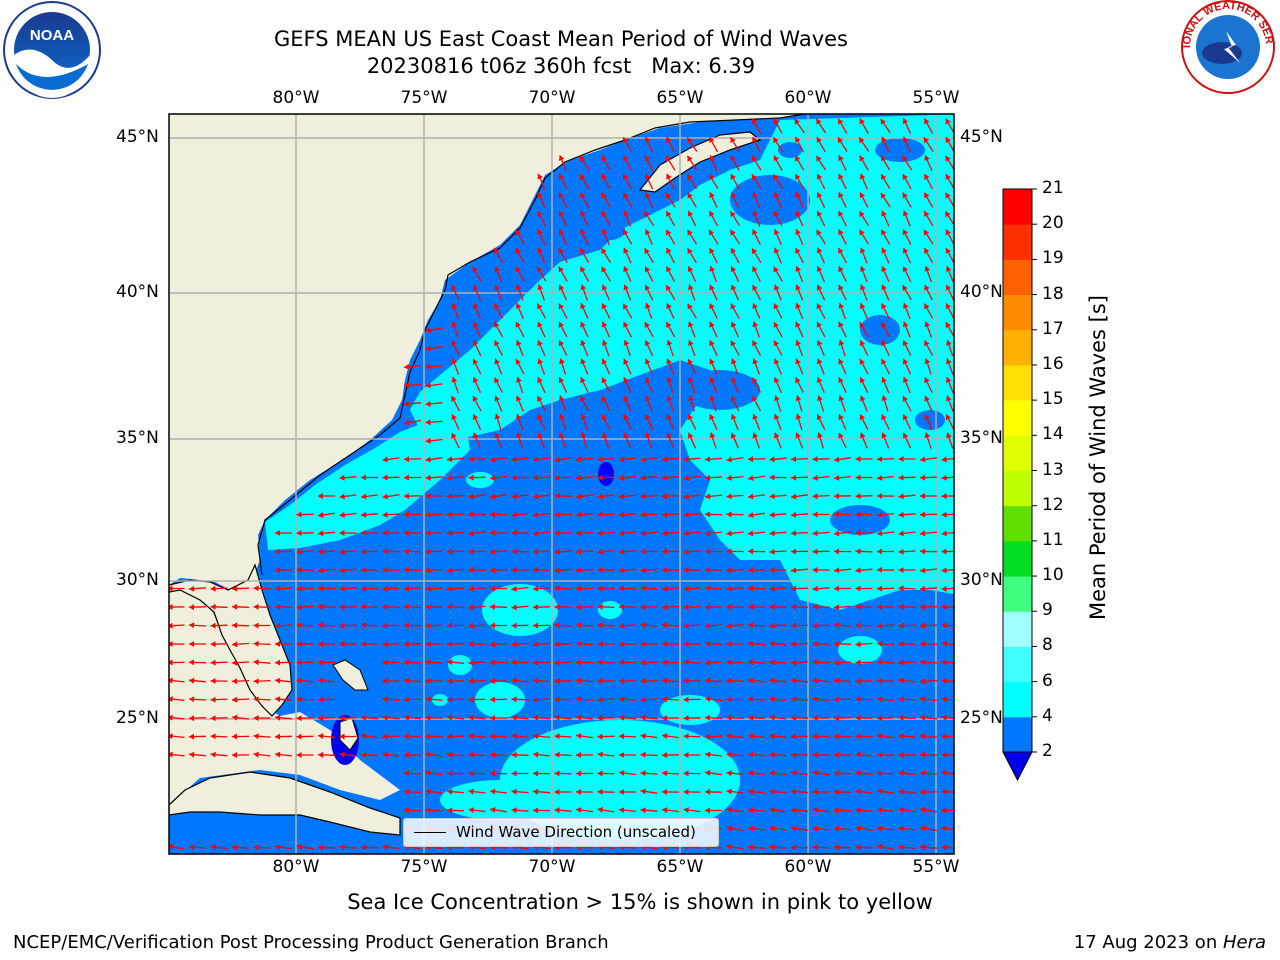 The width and height of the screenshot is (1280, 960). Describe the element at coordinates (1017, 312) in the screenshot. I see `colorbar-segment` at that location.